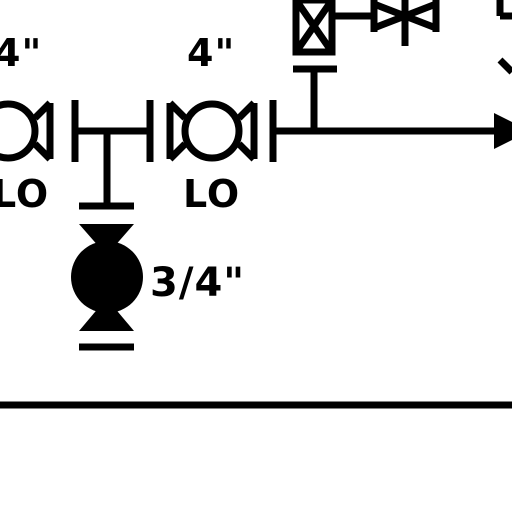 The image size is (512, 512). What do you see at coordinates (211, 53) in the screenshot?
I see `size-label-mid: 4"` at bounding box center [211, 53].